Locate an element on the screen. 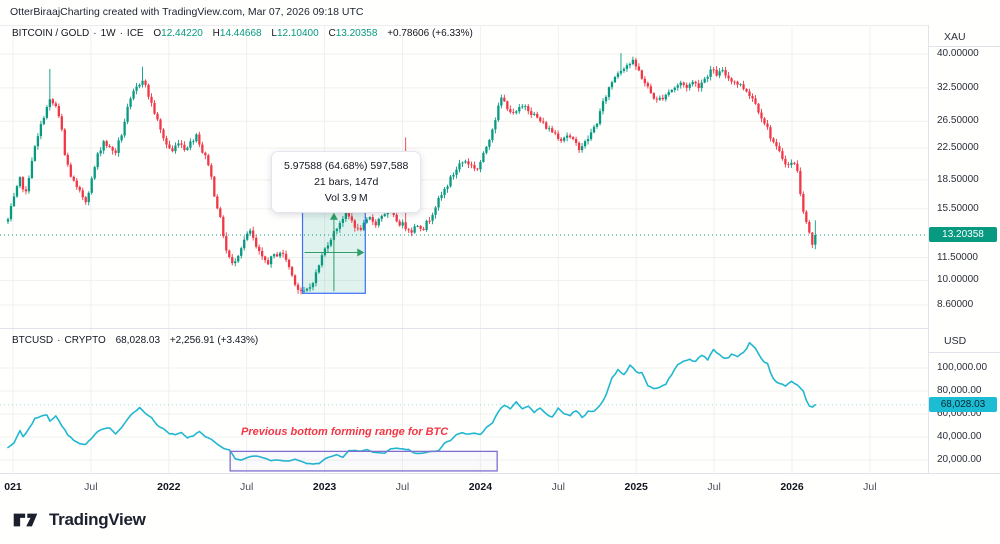  measure-tooltip-price-line: 5.97588 (64.68%) 597,588 is located at coordinates (346, 166).